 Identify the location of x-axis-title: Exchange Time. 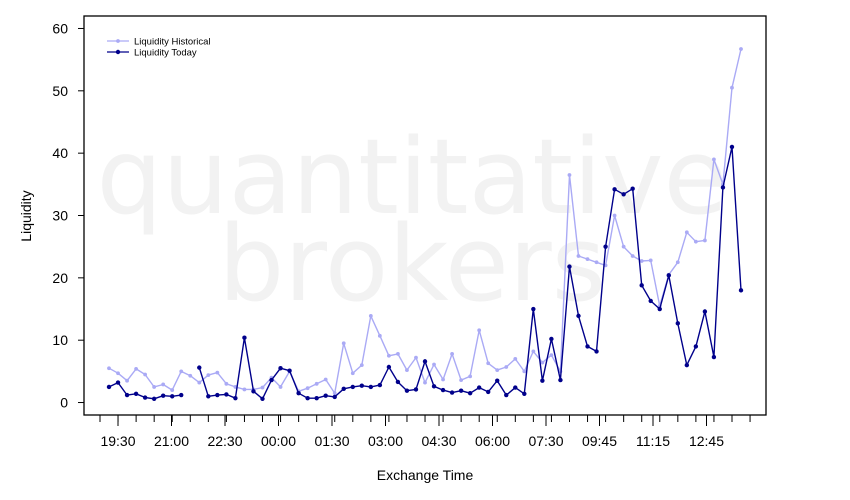
(425, 475).